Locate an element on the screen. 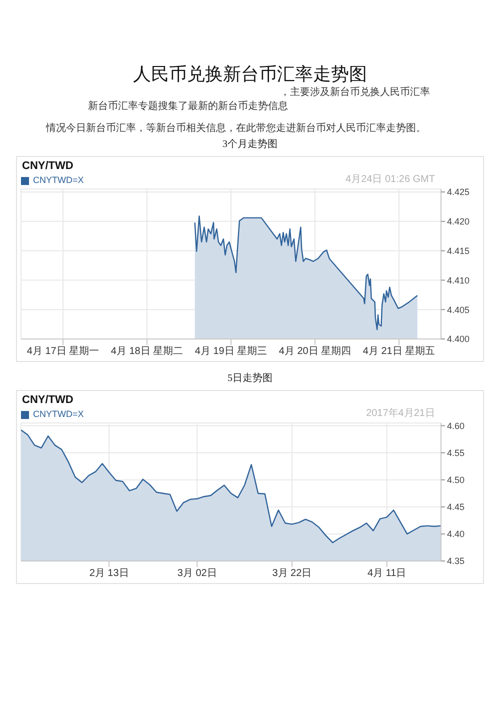 Image resolution: width=500 pixels, height=708 pixels. y-tick-label: 4.60 is located at coordinates (456, 425).